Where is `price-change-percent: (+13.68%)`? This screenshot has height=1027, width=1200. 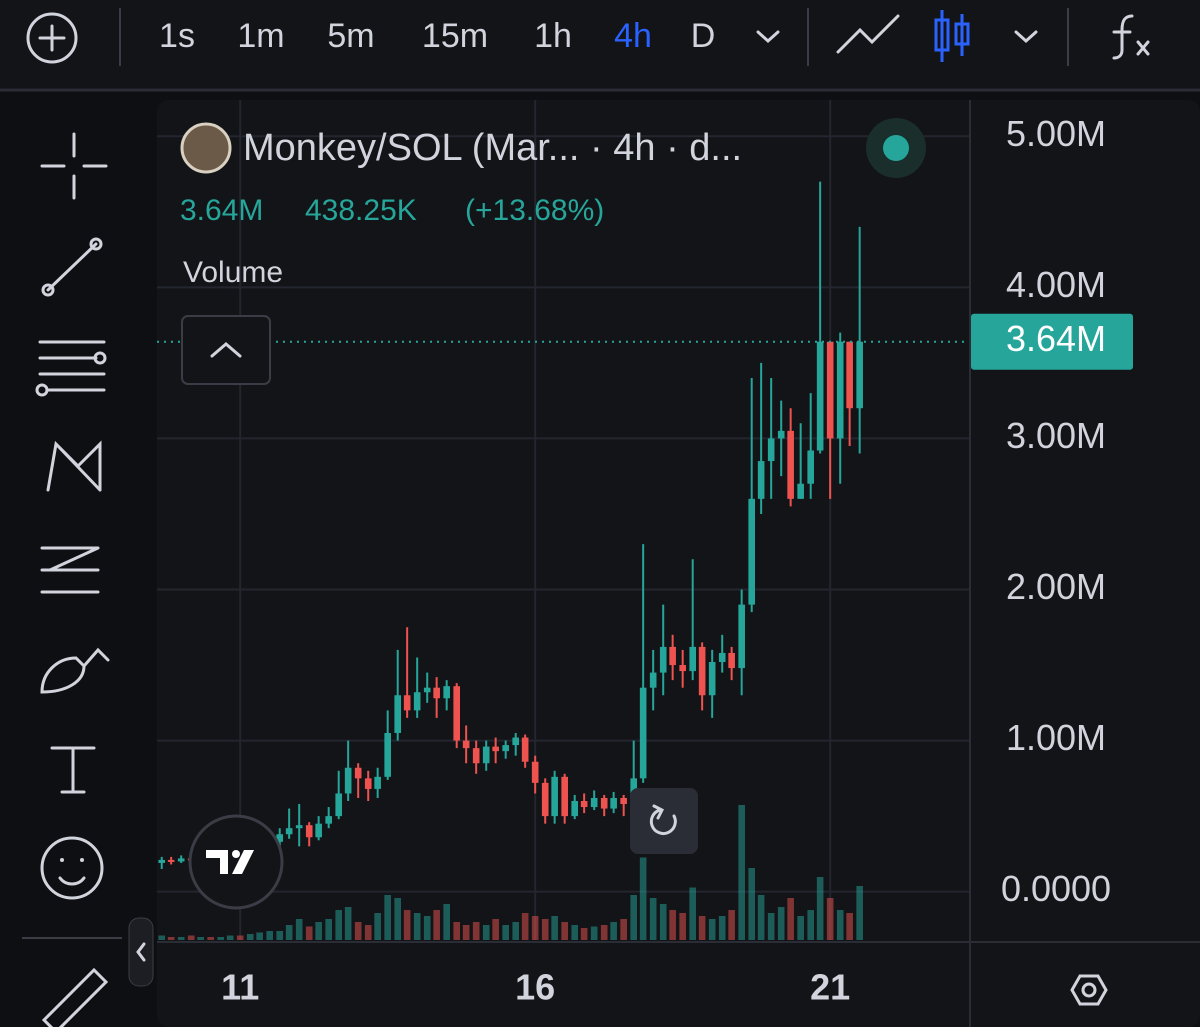
price-change-percent: (+13.68%) is located at coordinates (534, 210).